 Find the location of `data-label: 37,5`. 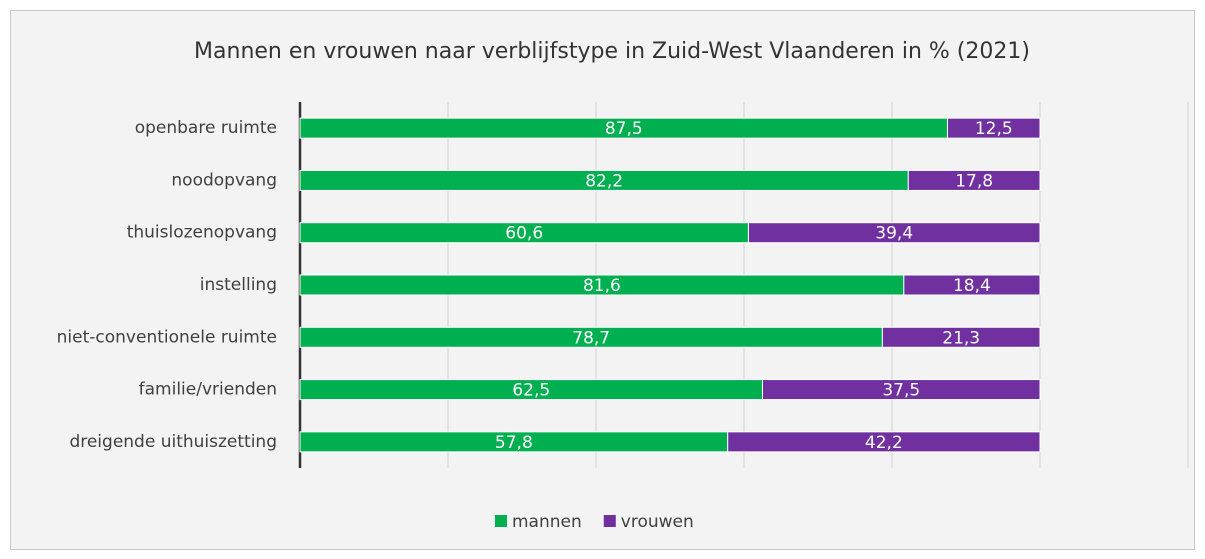

data-label: 37,5 is located at coordinates (901, 391).